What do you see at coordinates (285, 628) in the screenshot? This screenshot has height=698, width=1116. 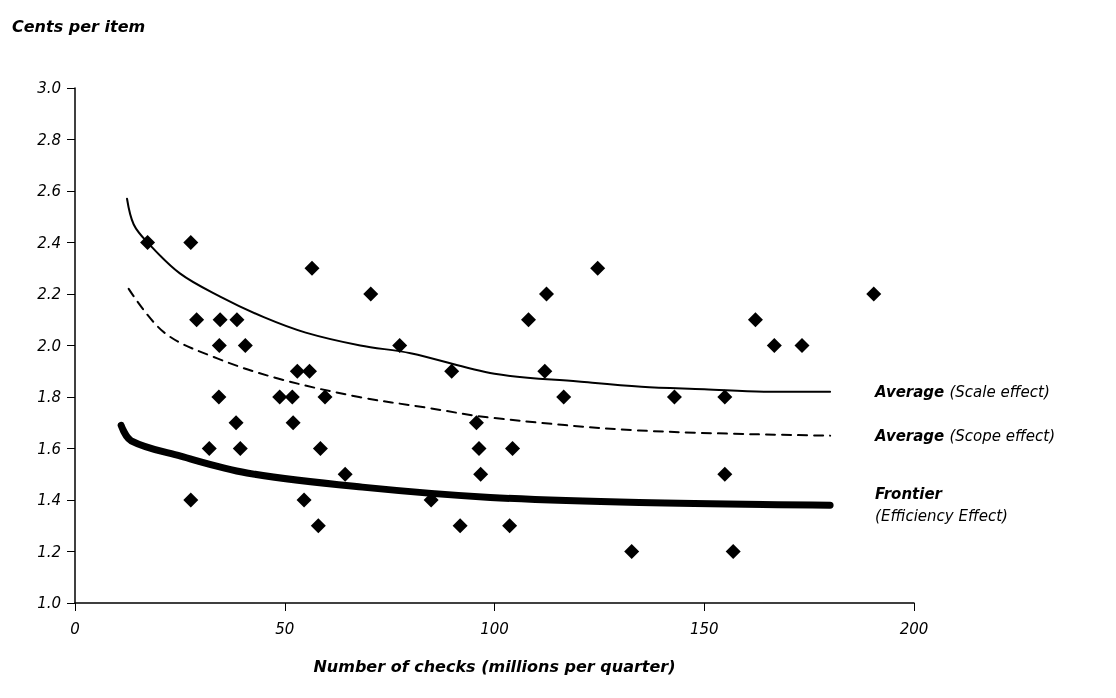 I see `x-tick-label: 50` at bounding box center [285, 628].